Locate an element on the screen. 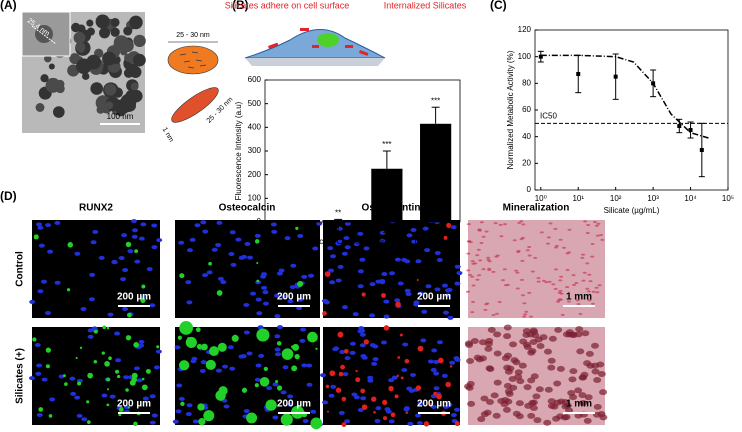 The image size is (742, 432). y-tick-label: 40 is located at coordinates (526, 136).